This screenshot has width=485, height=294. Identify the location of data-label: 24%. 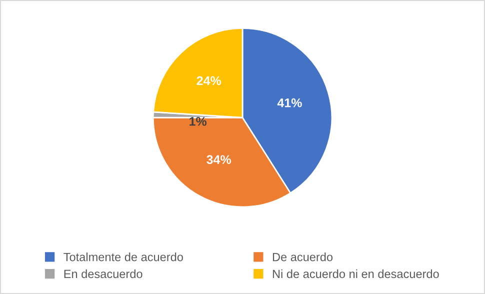
(209, 81).